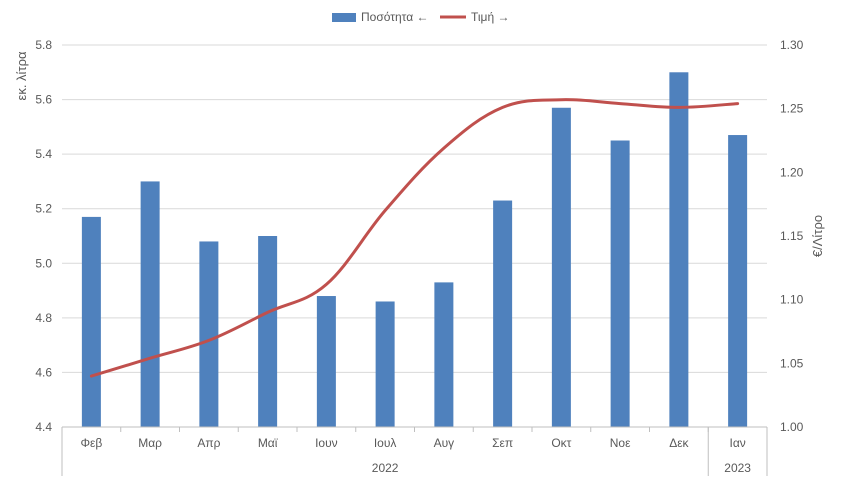 The height and width of the screenshot is (489, 860). What do you see at coordinates (326, 443) in the screenshot?
I see `x-tick-label: Ιουν` at bounding box center [326, 443].